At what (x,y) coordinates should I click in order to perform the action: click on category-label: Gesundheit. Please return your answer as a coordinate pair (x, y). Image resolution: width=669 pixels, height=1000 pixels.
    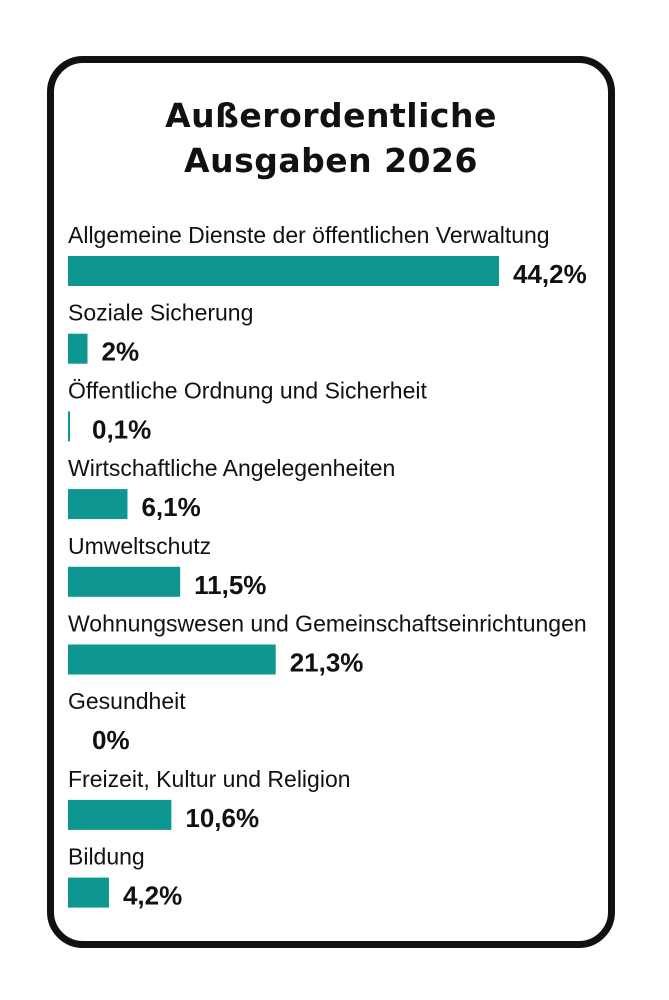
    Looking at the image, I should click on (127, 701).